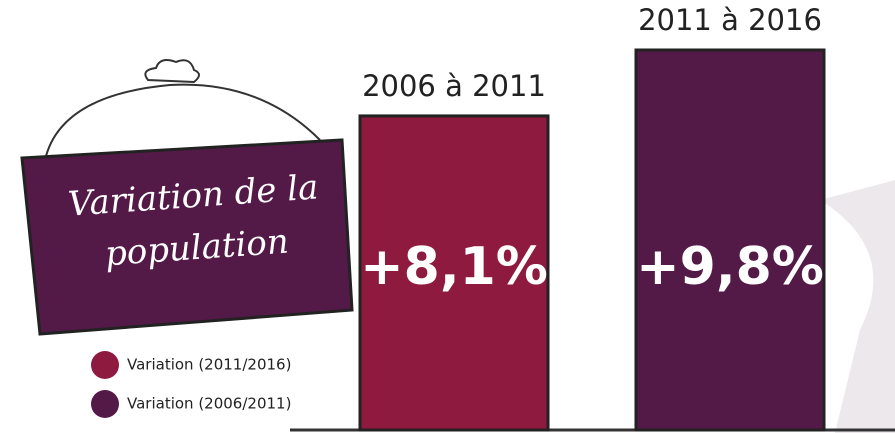 This screenshot has width=895, height=433. What do you see at coordinates (730, 267) in the screenshot?
I see `value-label: +9,8%` at bounding box center [730, 267].